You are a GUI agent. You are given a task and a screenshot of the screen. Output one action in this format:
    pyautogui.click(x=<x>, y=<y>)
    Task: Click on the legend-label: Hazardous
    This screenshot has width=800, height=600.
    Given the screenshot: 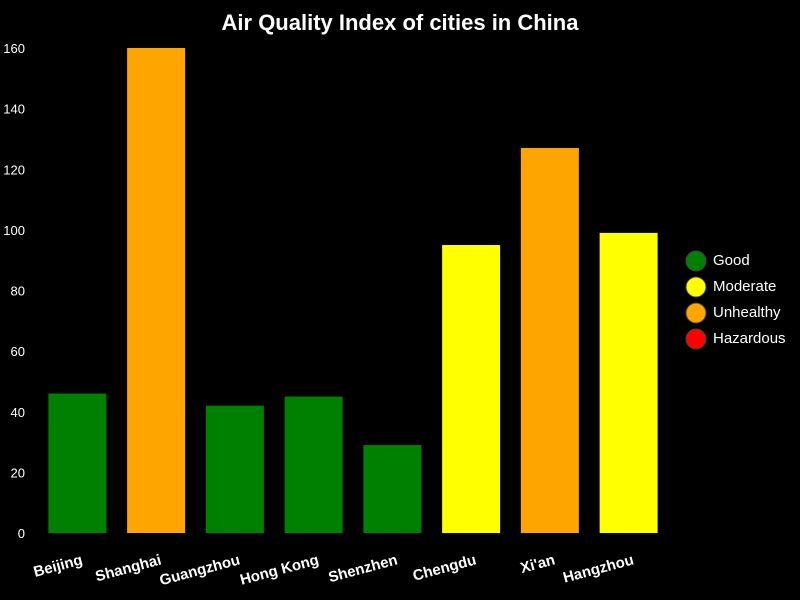 What is the action you would take?
    pyautogui.click(x=749, y=338)
    